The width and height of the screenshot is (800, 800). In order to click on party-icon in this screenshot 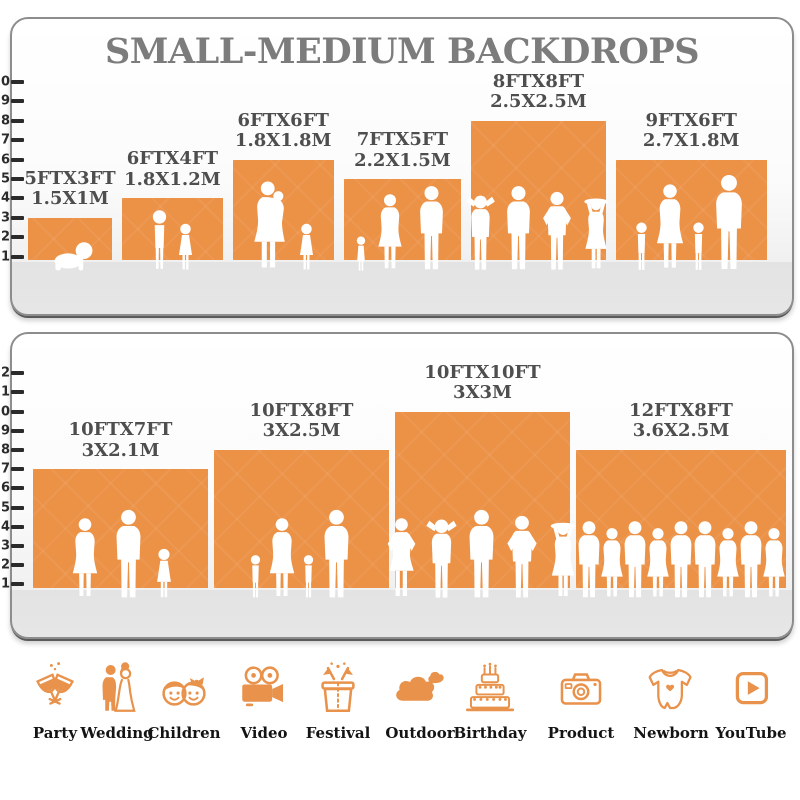, I will do `click(55, 683)`.